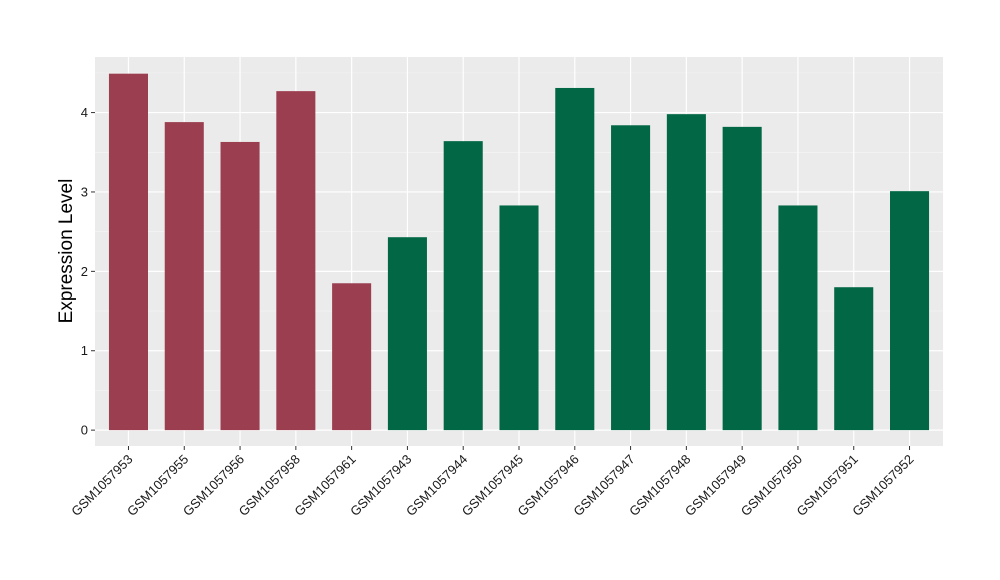 Image resolution: width=1000 pixels, height=580 pixels. Describe the element at coordinates (742, 278) in the screenshot. I see `bar-GSM1057949` at that location.